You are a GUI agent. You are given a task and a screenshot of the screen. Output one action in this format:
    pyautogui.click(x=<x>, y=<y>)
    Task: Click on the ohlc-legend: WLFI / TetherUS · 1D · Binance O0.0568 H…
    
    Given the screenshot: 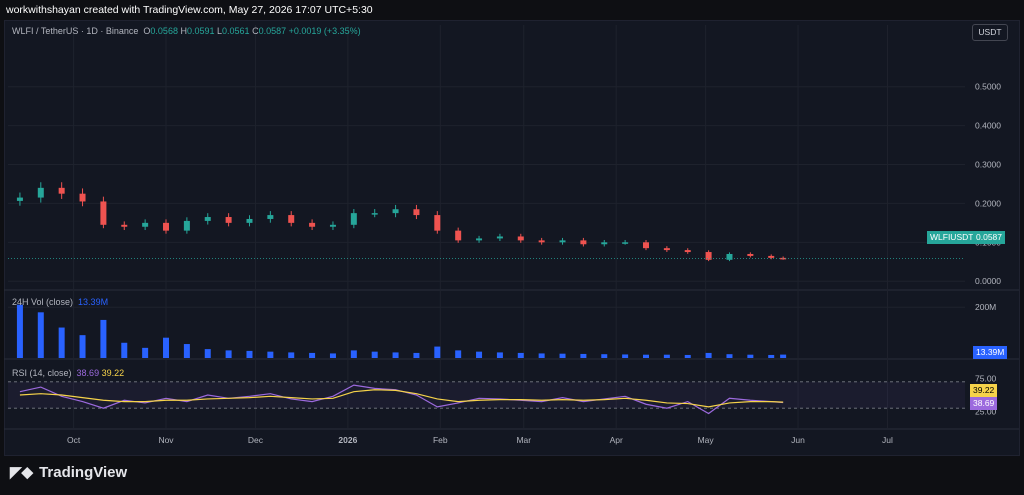 What is the action you would take?
    pyautogui.click(x=186, y=31)
    